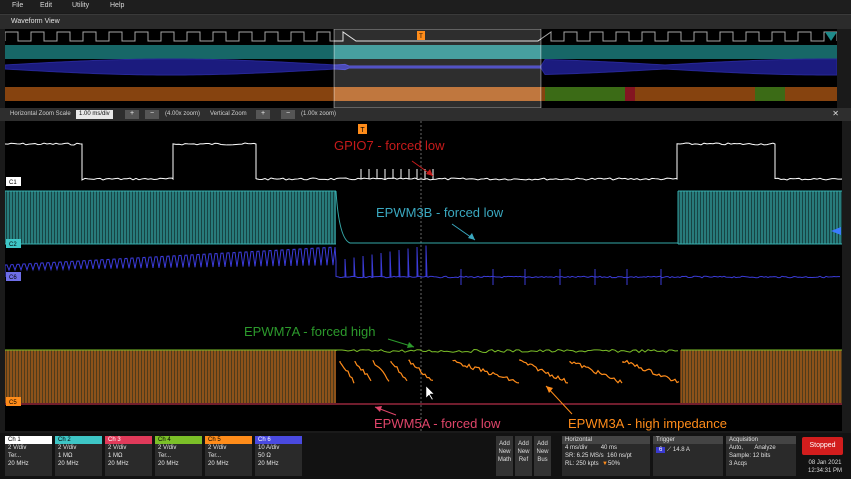 The height and width of the screenshot is (479, 851). I want to click on horizontal-row-1: 4 ms/div 40 ms, so click(606, 448).